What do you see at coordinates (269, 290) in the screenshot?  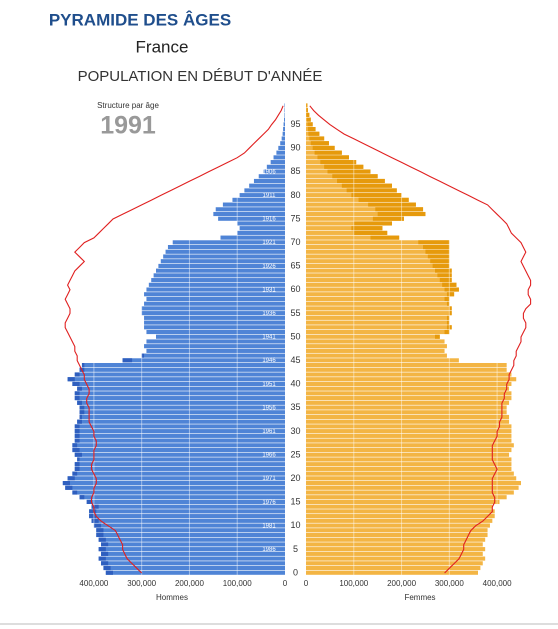 I see `cohort-label: 1931` at bounding box center [269, 290].